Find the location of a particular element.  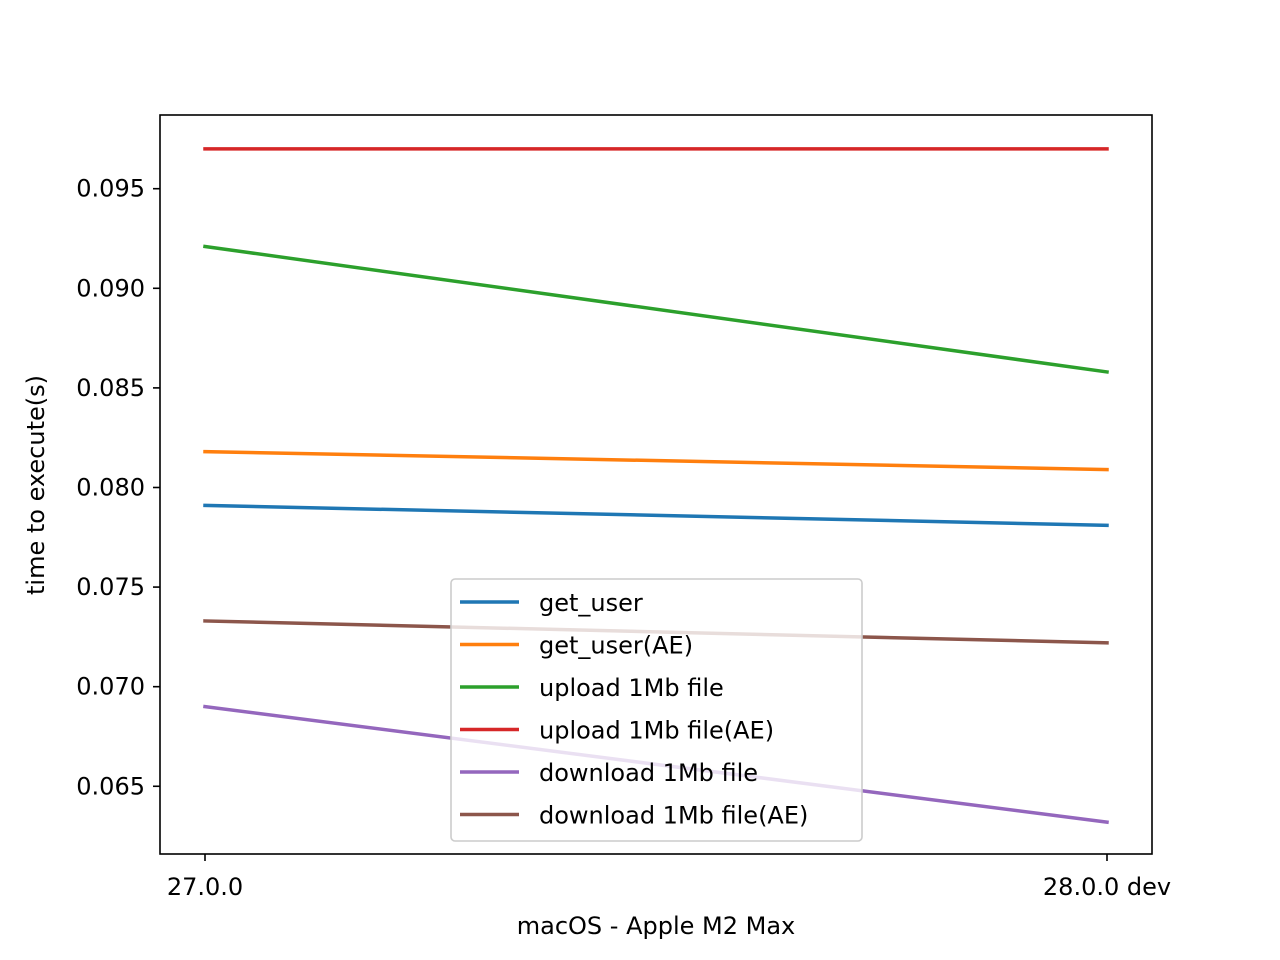

y-tick-label: 0.090 is located at coordinates (110, 288).